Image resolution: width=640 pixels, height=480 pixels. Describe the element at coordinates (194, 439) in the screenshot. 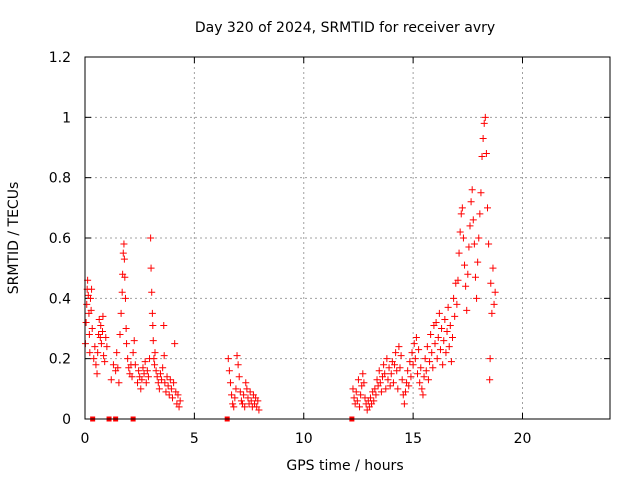

I see `x-tick-label: 5` at that location.